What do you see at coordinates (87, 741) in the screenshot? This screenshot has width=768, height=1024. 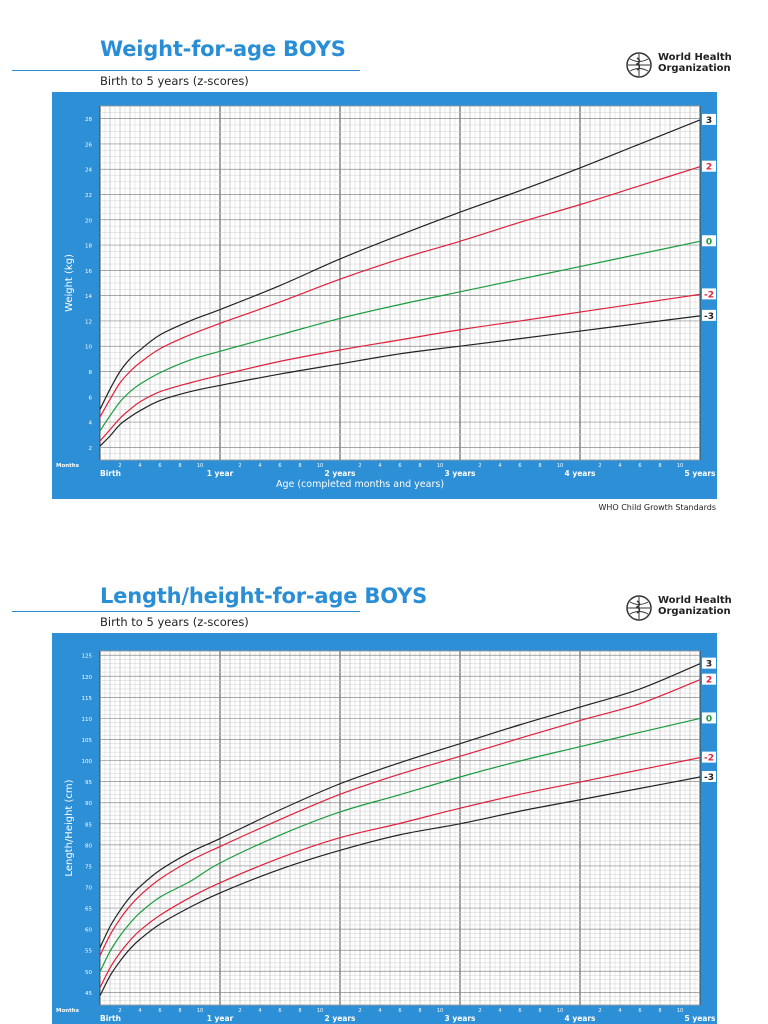 I see `y-tick-label-left: 105` at bounding box center [87, 741].